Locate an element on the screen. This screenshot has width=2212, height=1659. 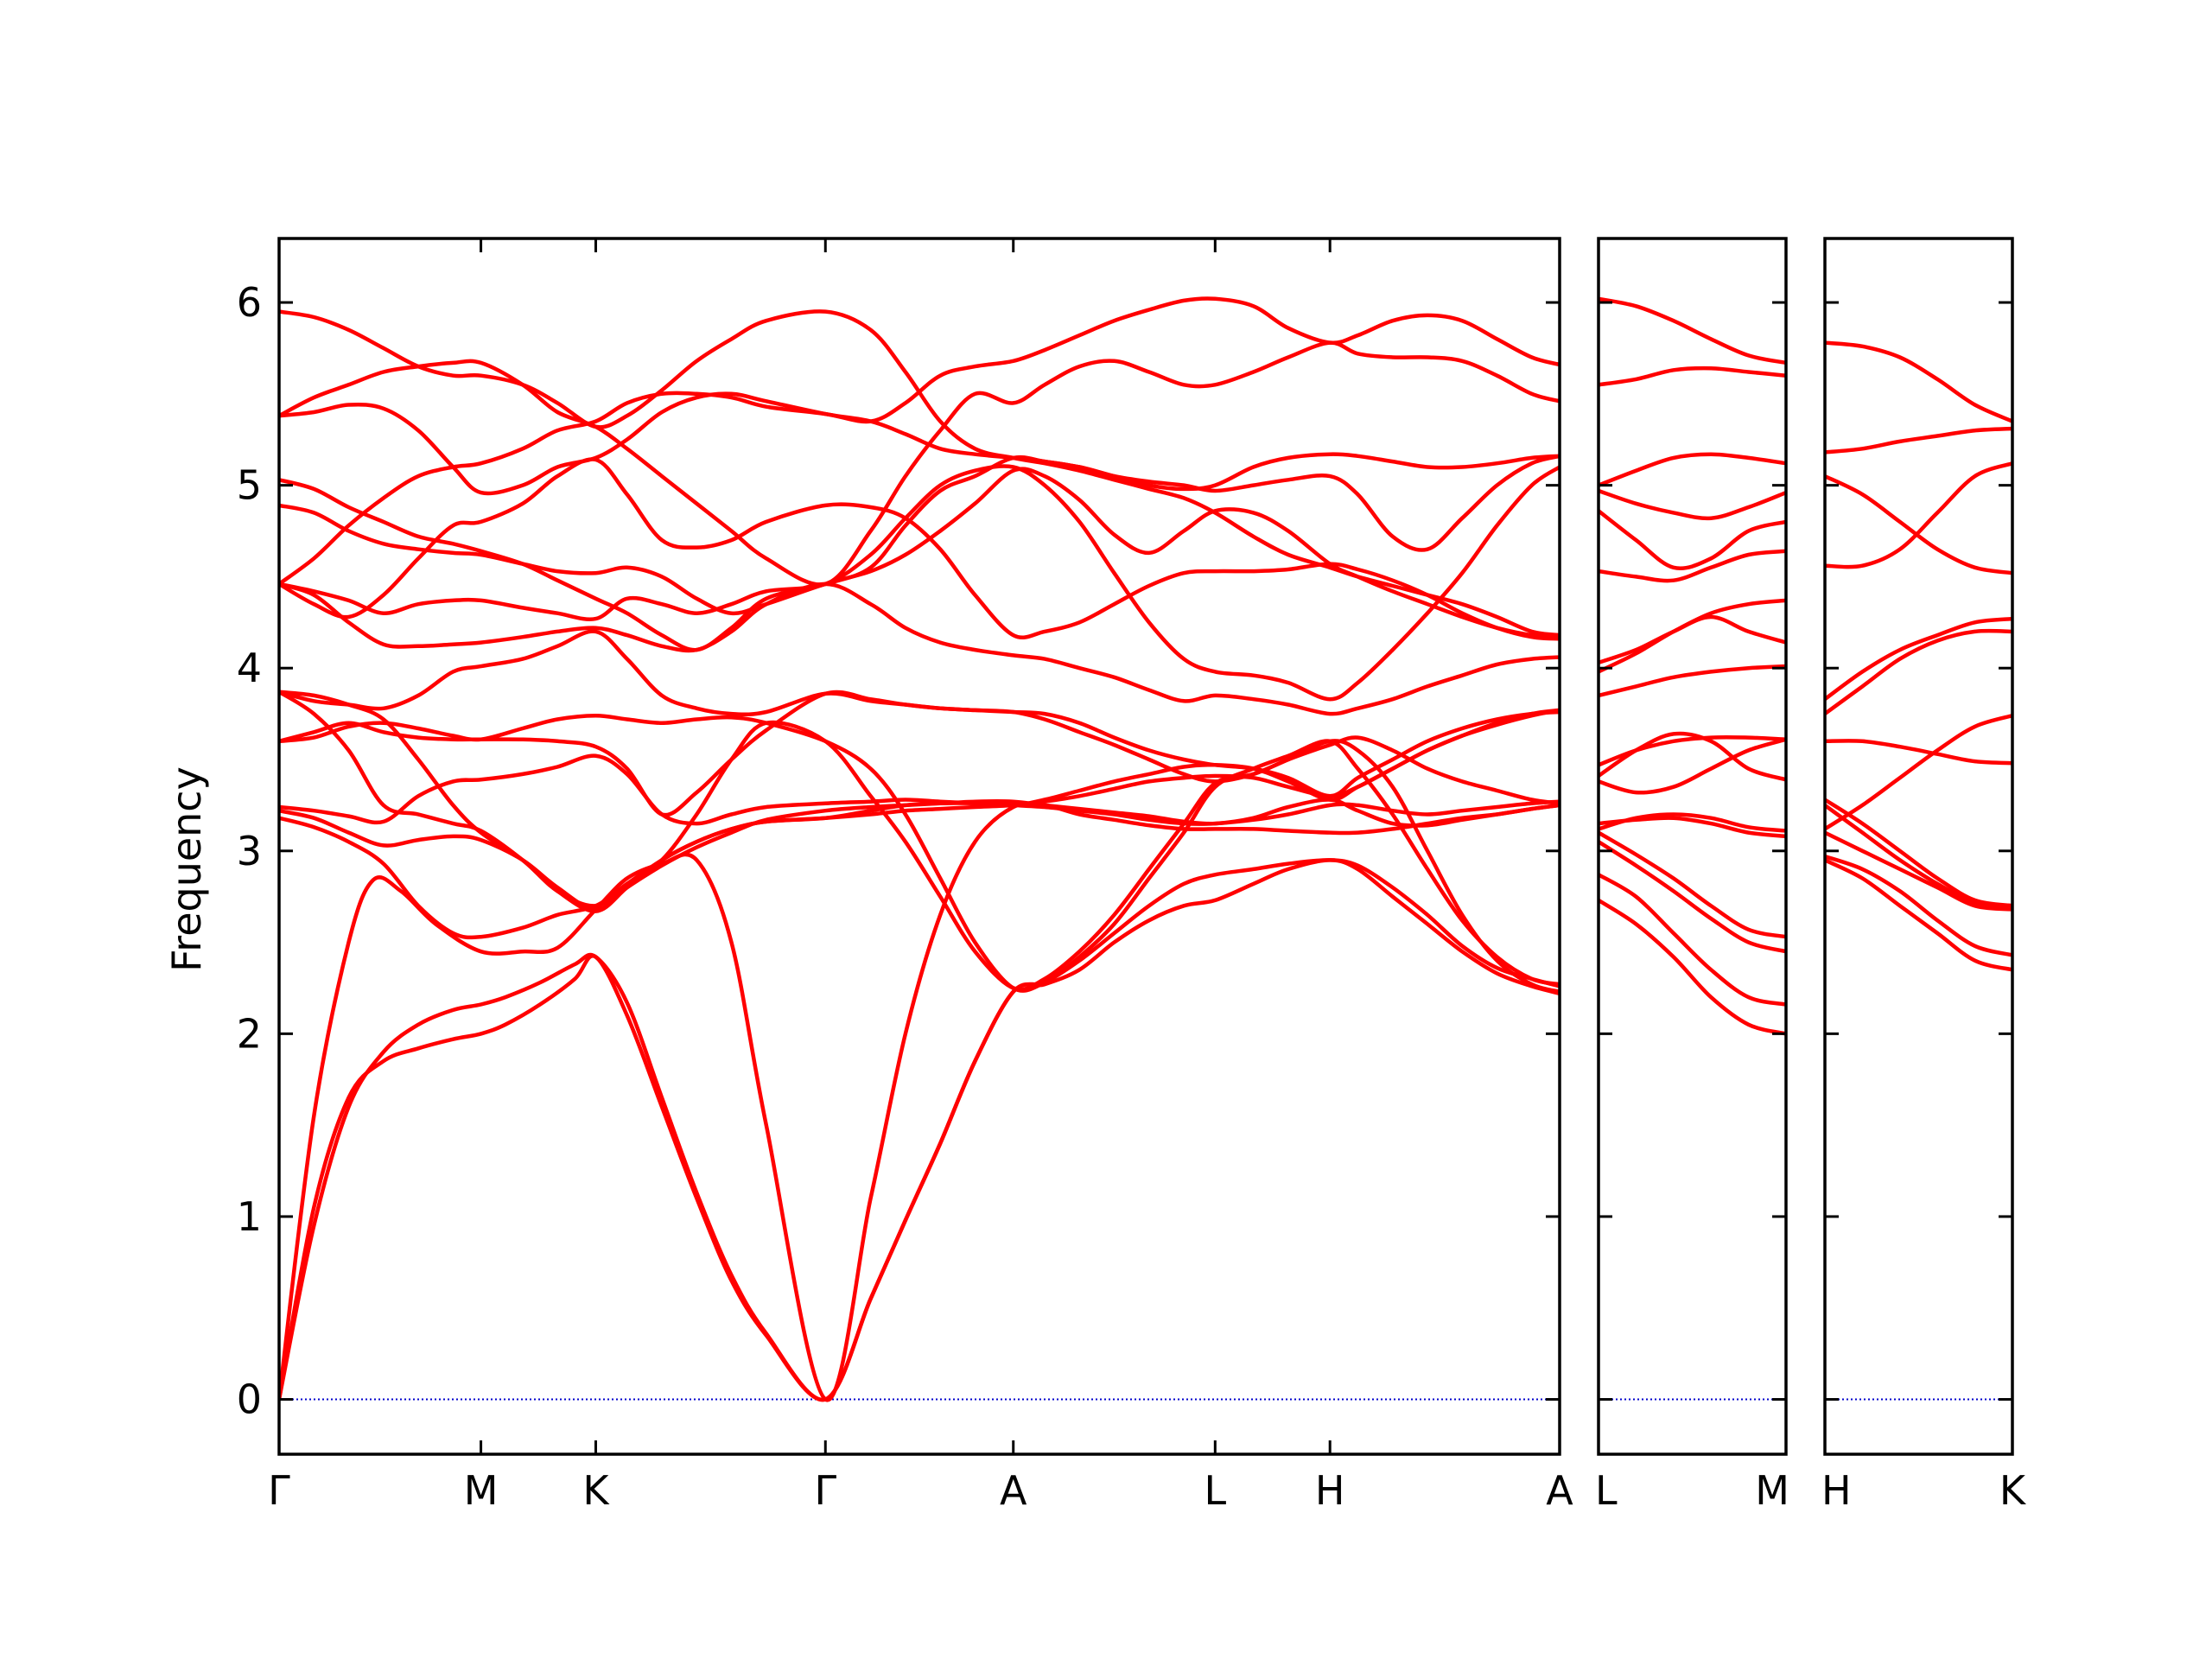
y-tick-label: 4 is located at coordinates (249, 668).